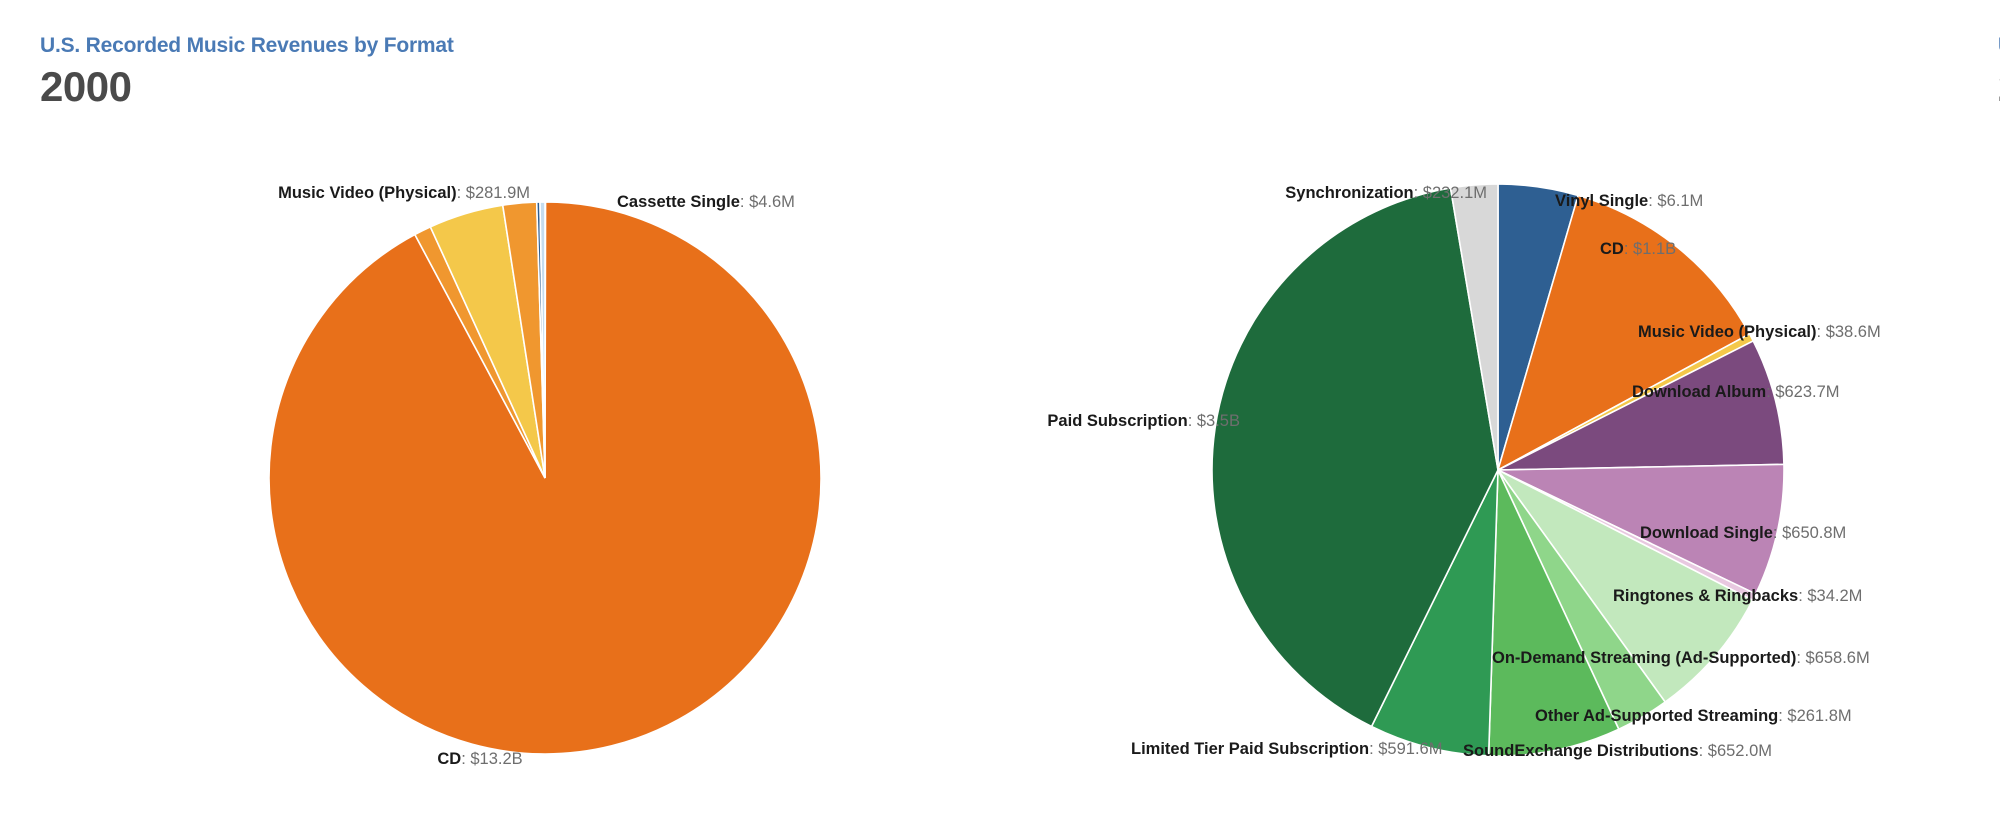  I want to click on label-vinyl-single: Vinyl Single: $6.1M, so click(1629, 201).